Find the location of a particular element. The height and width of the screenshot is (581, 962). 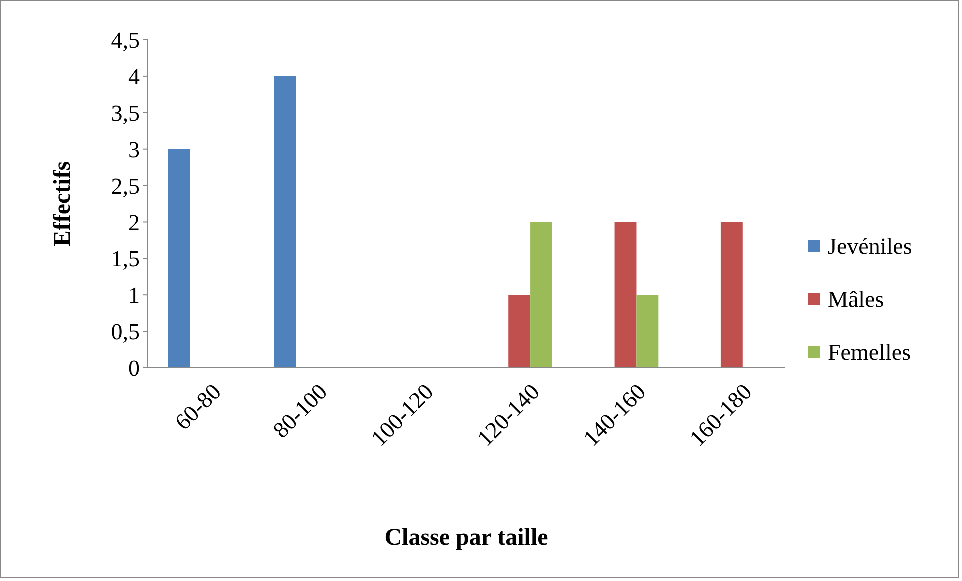

y-tick-label: 3 is located at coordinates (134, 149).